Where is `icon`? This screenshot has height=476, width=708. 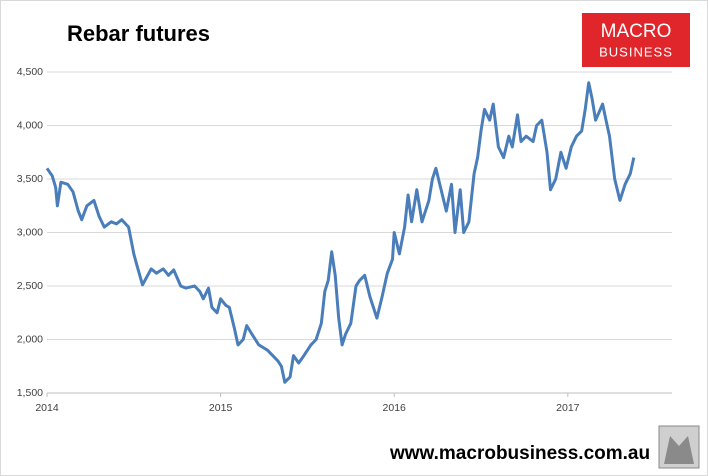 icon is located at coordinates (679, 450).